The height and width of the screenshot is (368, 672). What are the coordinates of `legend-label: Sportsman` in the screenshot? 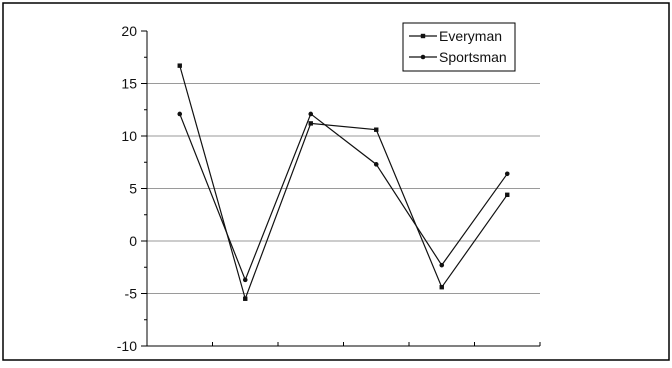 It's located at (473, 57).